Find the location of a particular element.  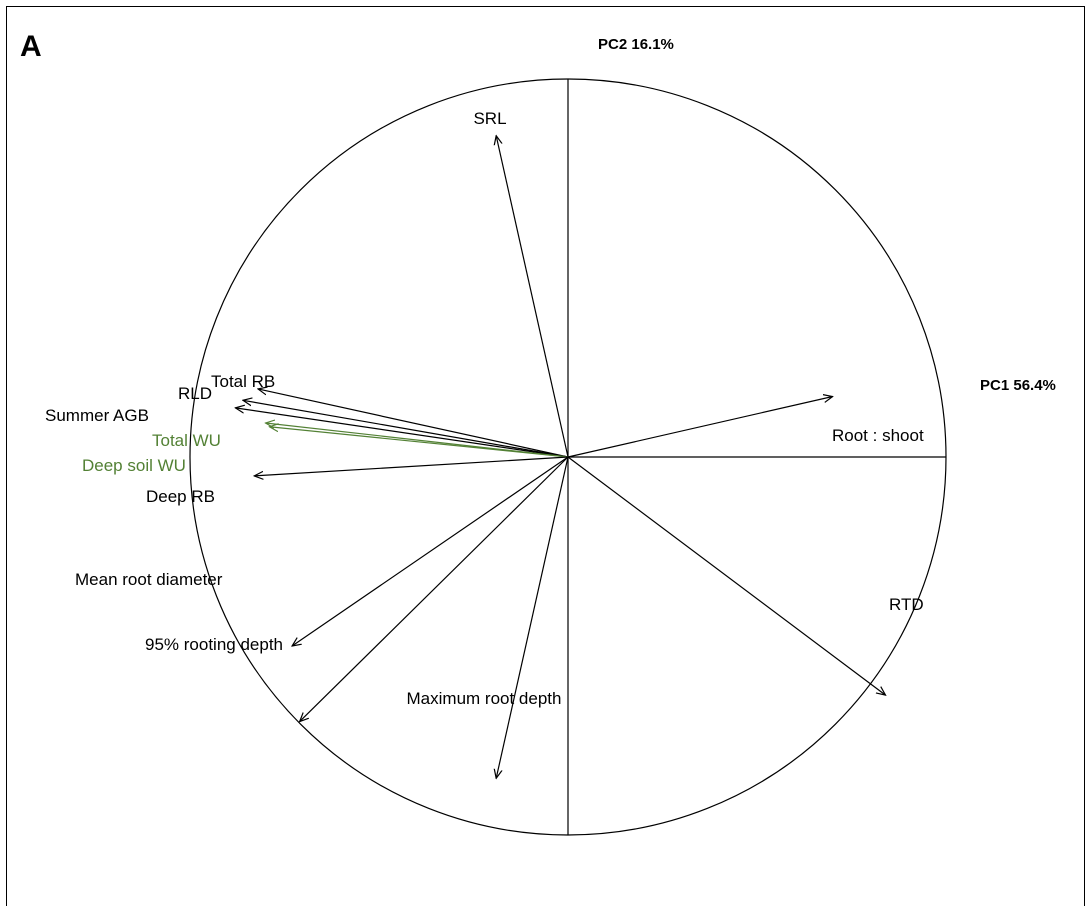

vector-label: Maximum root depth is located at coordinates (484, 698).